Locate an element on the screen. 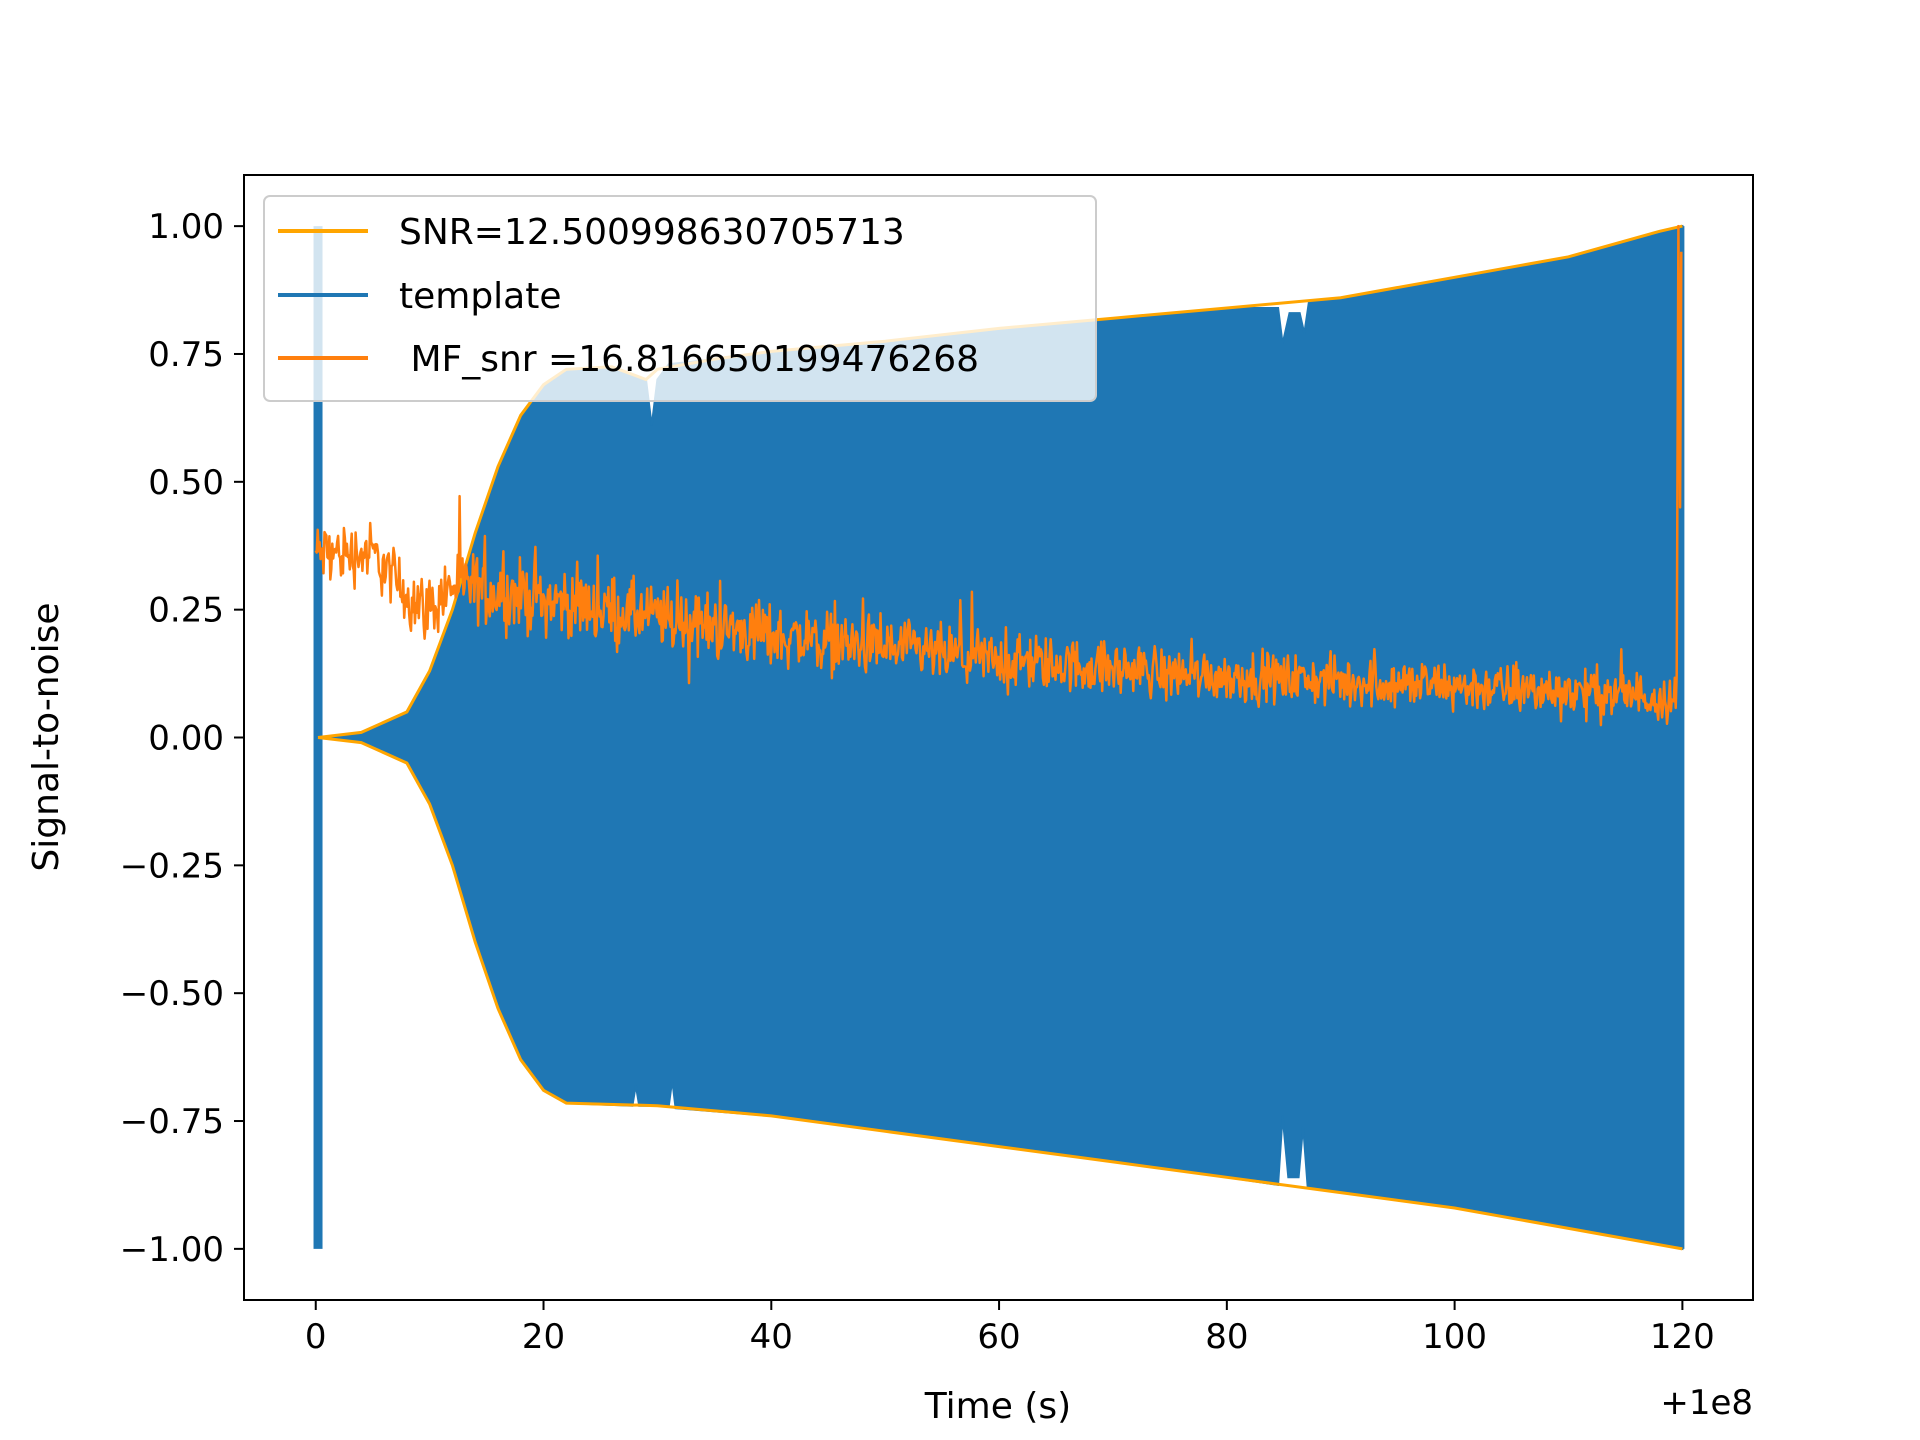 The height and width of the screenshot is (1440, 1920). y-tick-label: 0.00 is located at coordinates (186, 739).